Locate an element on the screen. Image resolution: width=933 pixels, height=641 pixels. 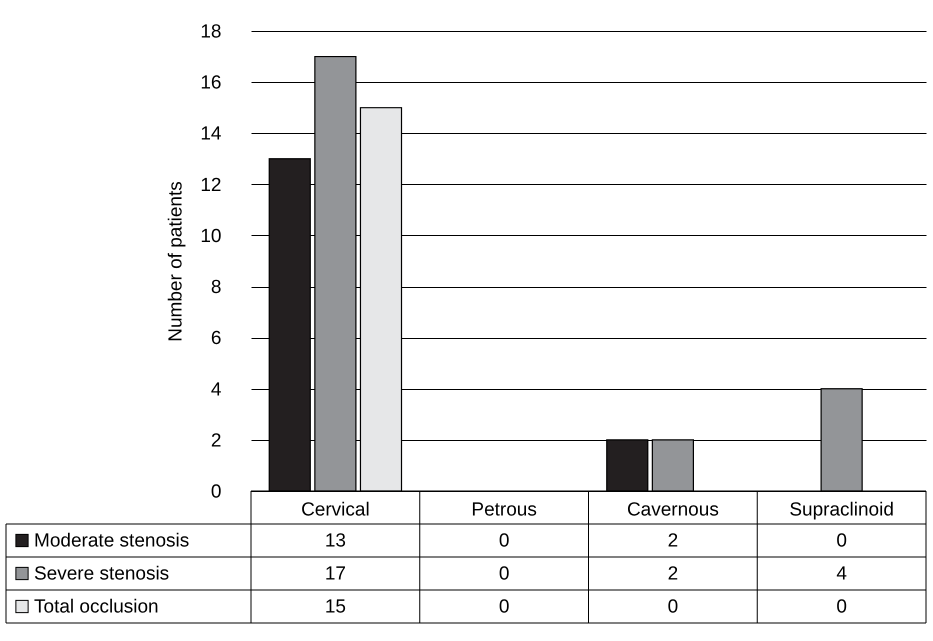
legend-label: Severe stenosis is located at coordinates (102, 574).